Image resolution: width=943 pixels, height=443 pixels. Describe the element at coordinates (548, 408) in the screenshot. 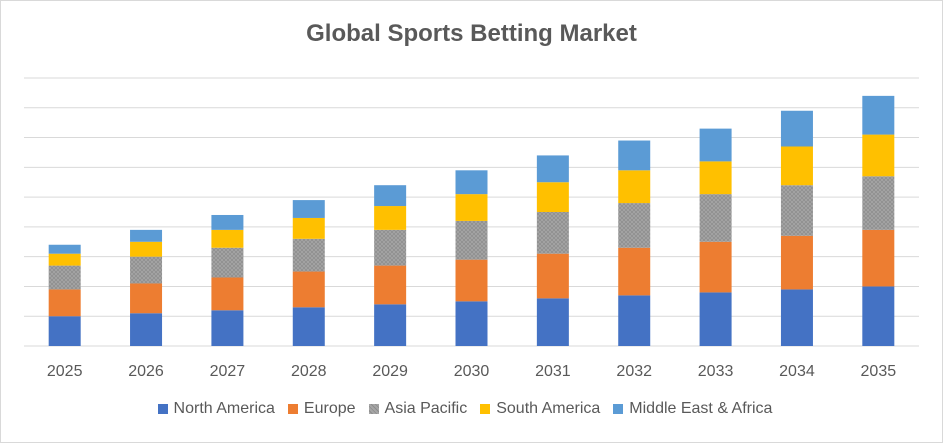

I see `legend-label: South America` at that location.